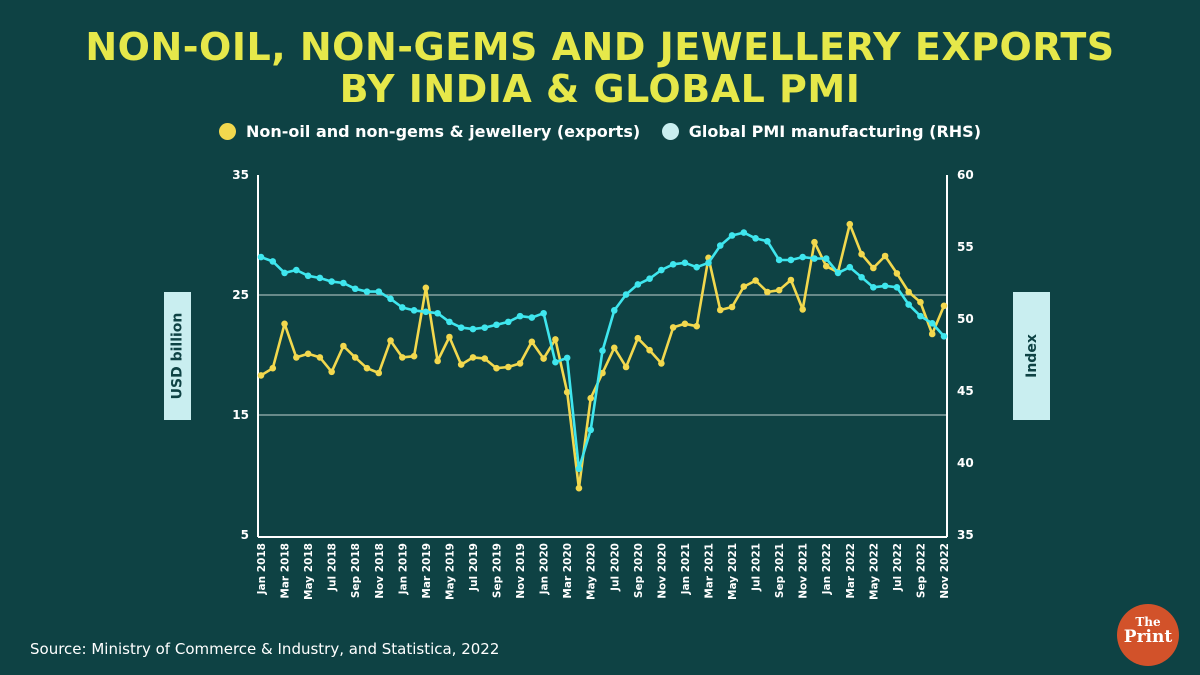 The height and width of the screenshot is (675, 1200). What do you see at coordinates (780, 570) in the screenshot?
I see `x-tick-label: Sep 2021` at bounding box center [780, 570].